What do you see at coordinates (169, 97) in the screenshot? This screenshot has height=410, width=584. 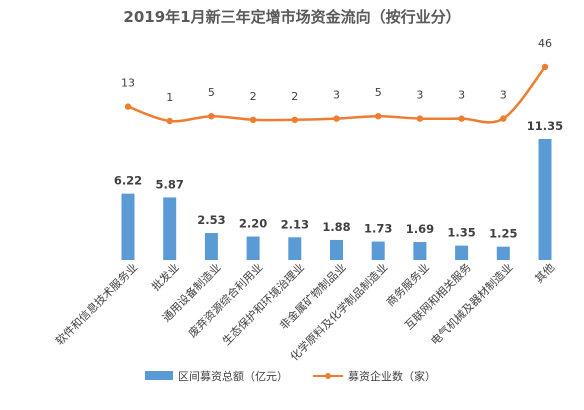 I see `line-value-label-1: 1` at bounding box center [169, 97].